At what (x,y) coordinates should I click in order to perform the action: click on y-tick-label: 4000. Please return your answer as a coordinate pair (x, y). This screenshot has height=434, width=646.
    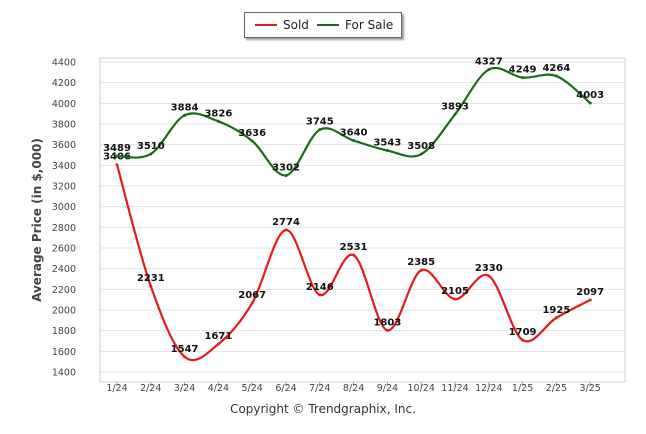
    Looking at the image, I should click on (64, 104).